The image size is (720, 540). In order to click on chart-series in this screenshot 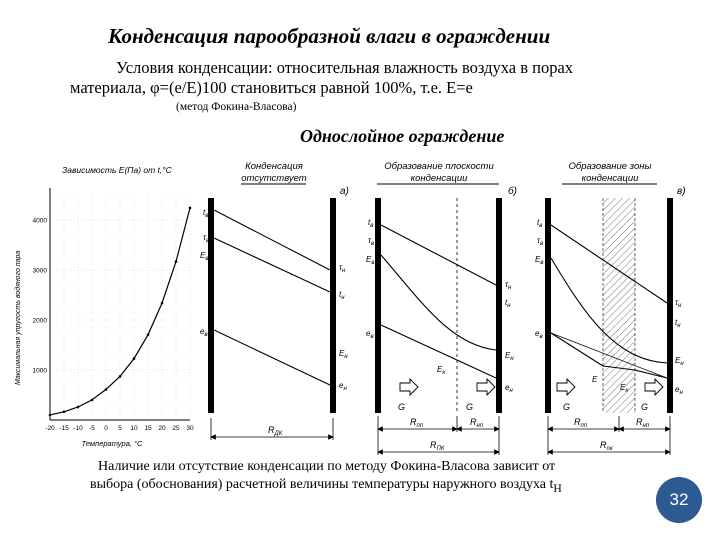, I will do `click(120, 311)`.